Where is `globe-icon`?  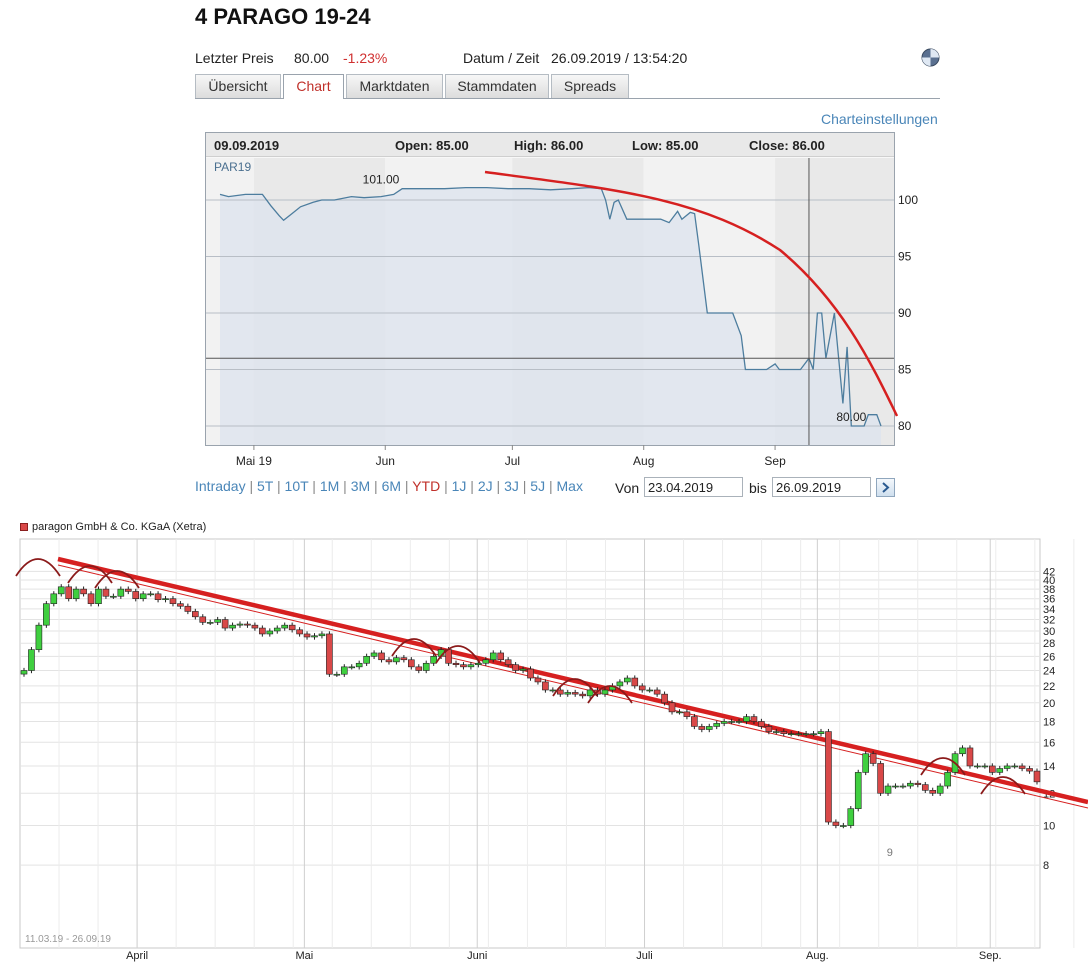
globe-icon is located at coordinates (930, 57).